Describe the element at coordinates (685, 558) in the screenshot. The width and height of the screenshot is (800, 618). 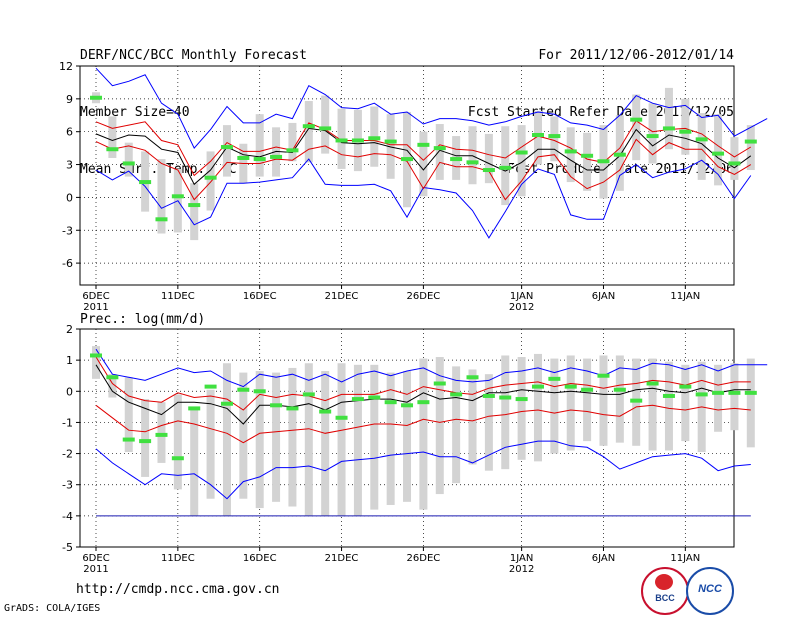
I see `x-tick-label: 11JAN` at that location.